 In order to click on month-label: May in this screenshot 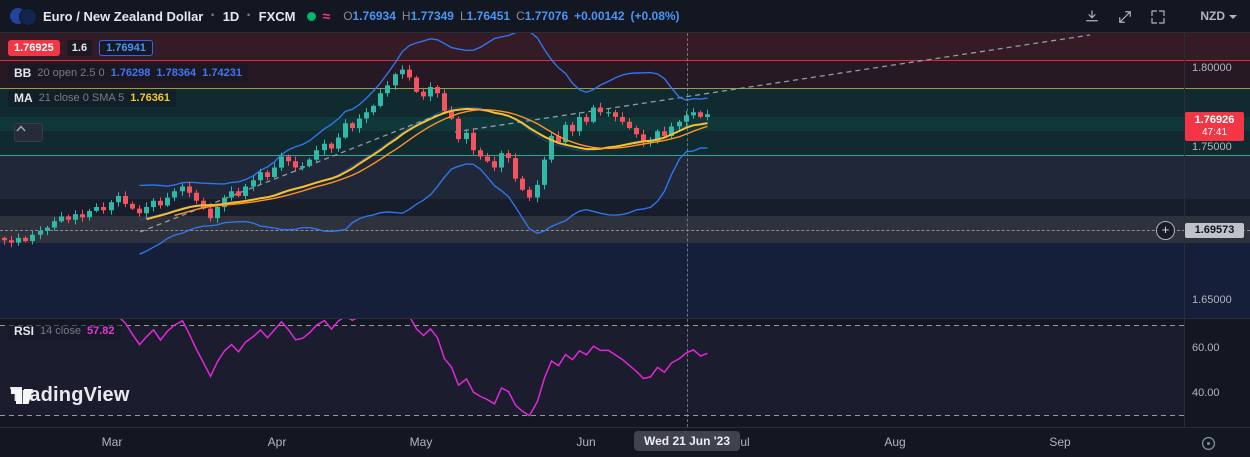, I will do `click(421, 442)`.